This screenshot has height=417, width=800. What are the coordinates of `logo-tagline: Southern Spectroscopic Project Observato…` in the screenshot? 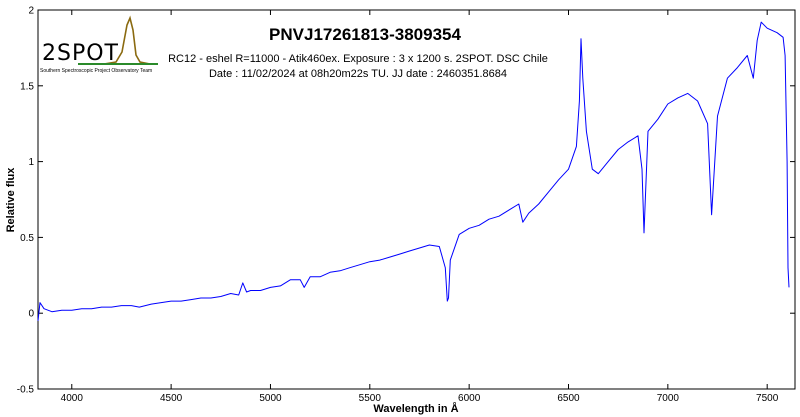 It's located at (96, 71).